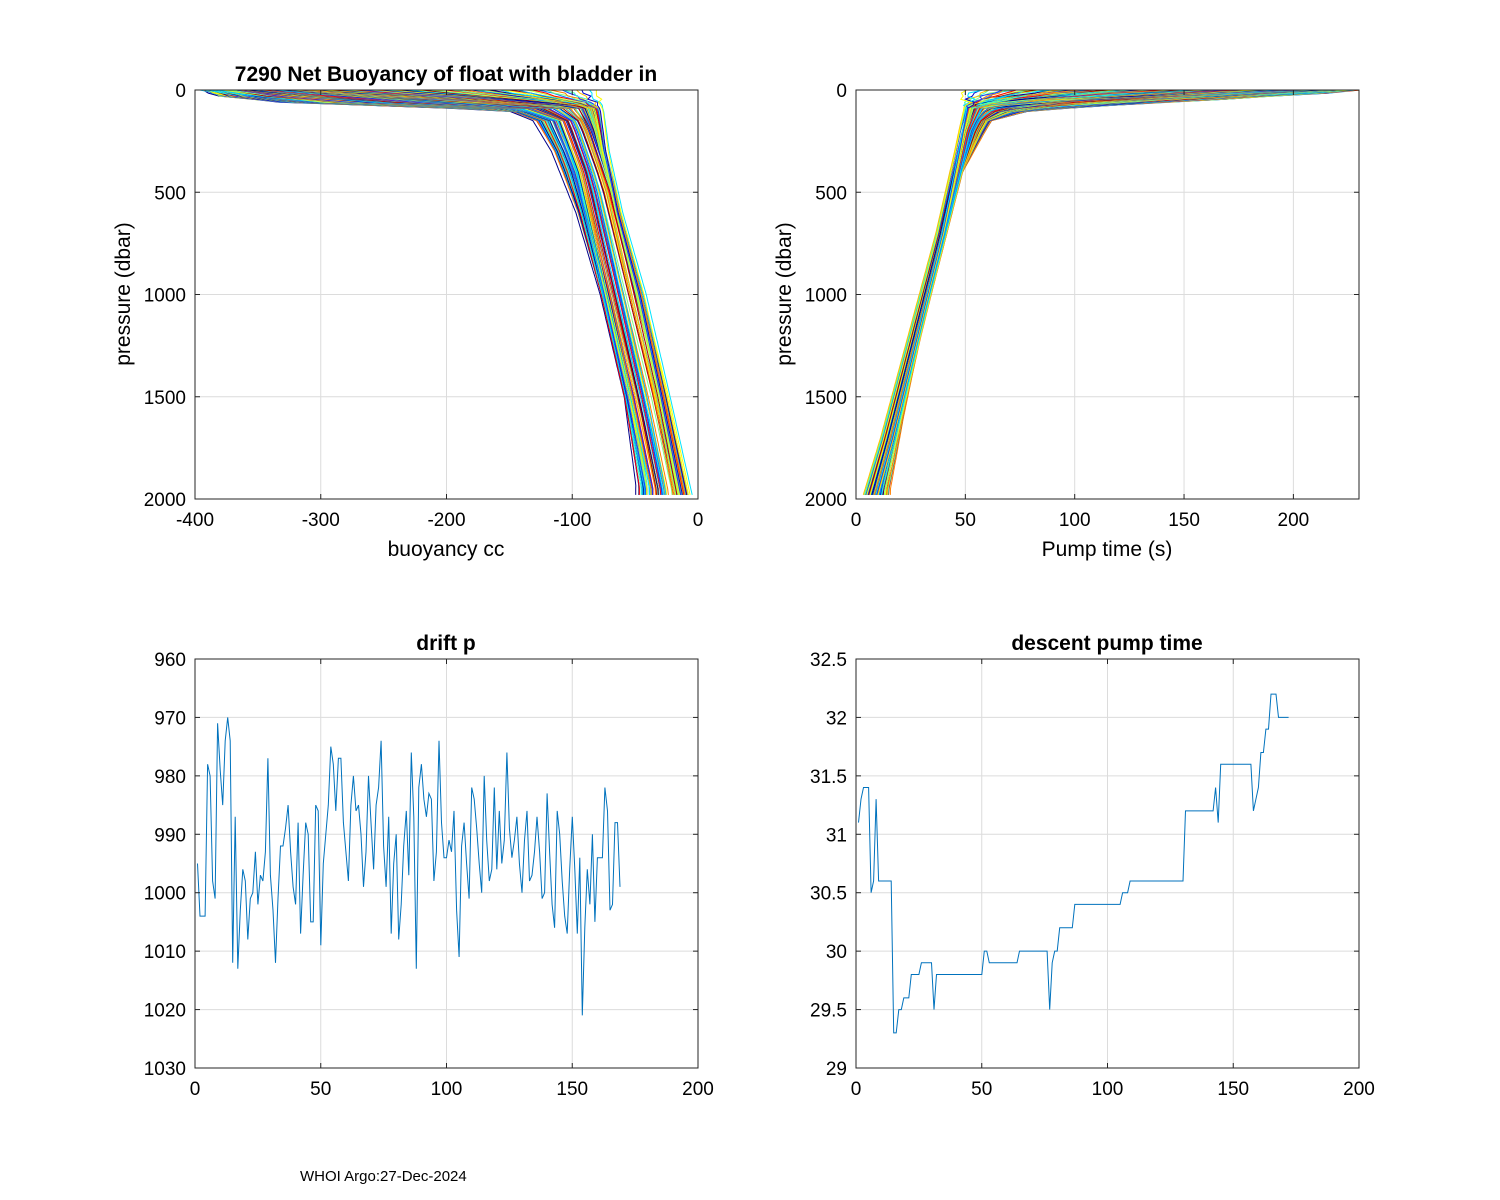 This screenshot has height=1200, width=1500. Describe the element at coordinates (1106, 643) in the screenshot. I see `descent-pump-time-title: descent pump time` at that location.